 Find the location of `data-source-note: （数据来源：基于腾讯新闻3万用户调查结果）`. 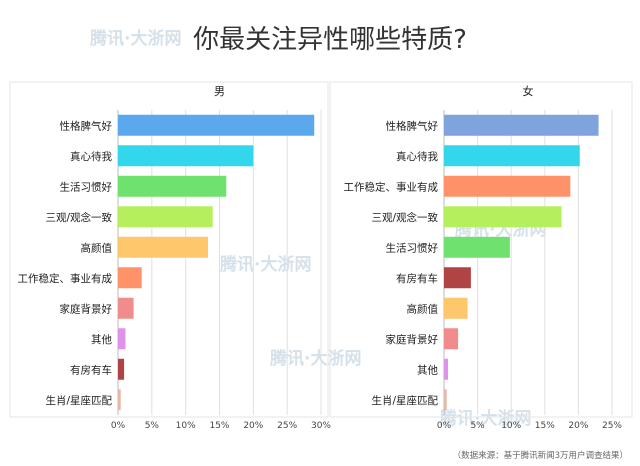

data-source-note: （数据来源：基于腾讯新闻3万用户调查结果） is located at coordinates (540, 455).